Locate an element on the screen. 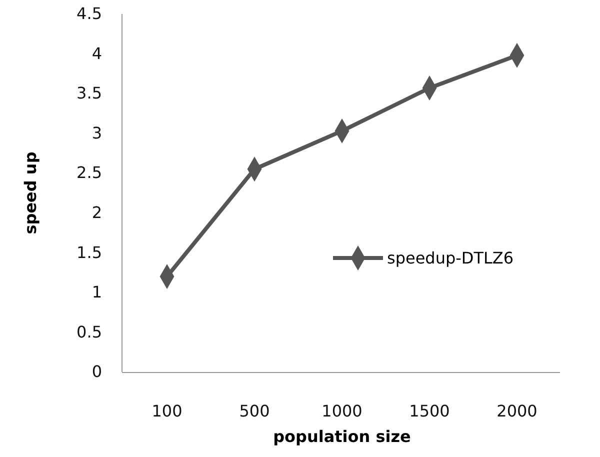 Image resolution: width=600 pixels, height=457 pixels. y-tick-label: 3.5 is located at coordinates (89, 93).